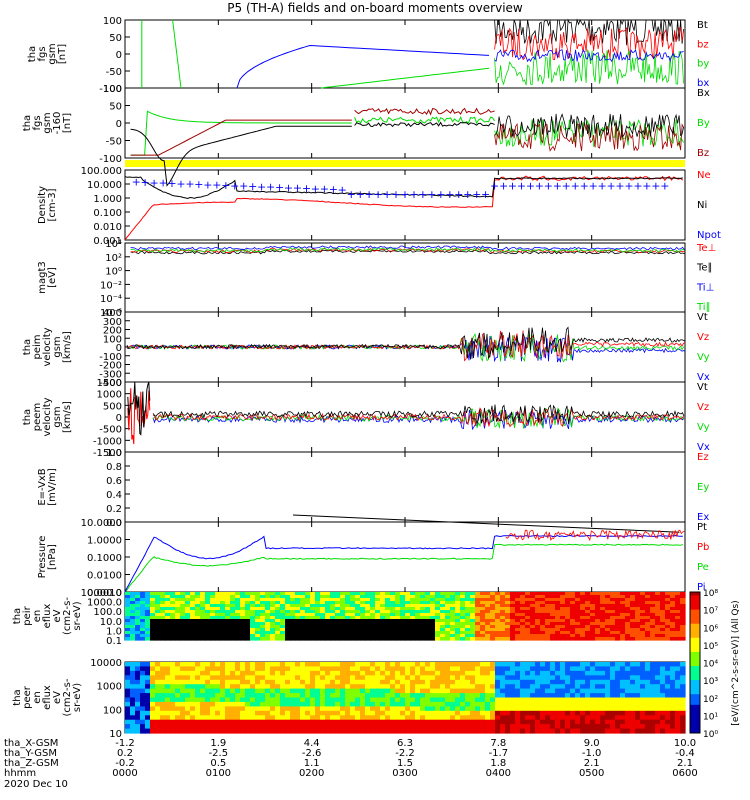 The height and width of the screenshot is (800, 750). I want to click on legend-pe: Pe, so click(703, 567).